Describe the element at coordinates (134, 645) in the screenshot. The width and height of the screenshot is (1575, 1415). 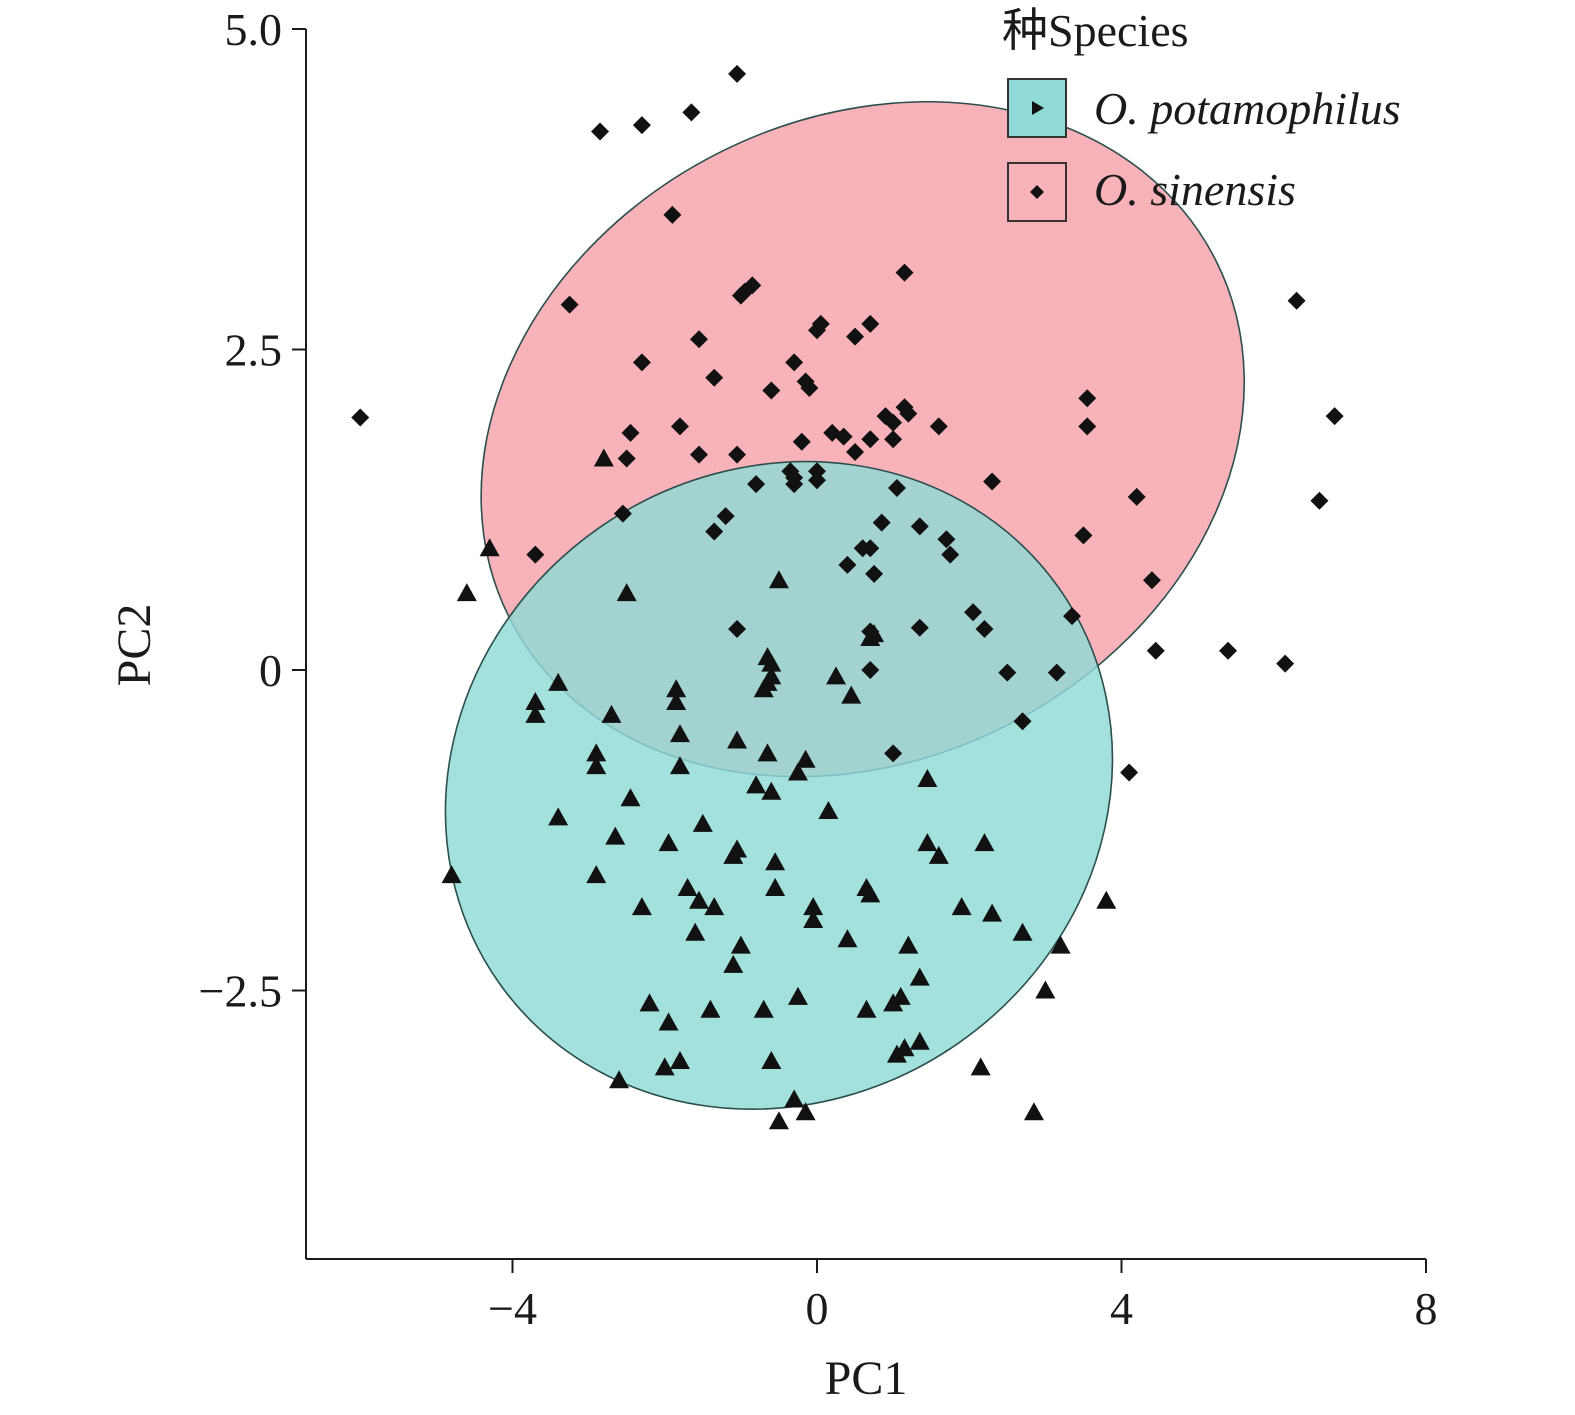
I see `y-axis-label: PC2` at that location.